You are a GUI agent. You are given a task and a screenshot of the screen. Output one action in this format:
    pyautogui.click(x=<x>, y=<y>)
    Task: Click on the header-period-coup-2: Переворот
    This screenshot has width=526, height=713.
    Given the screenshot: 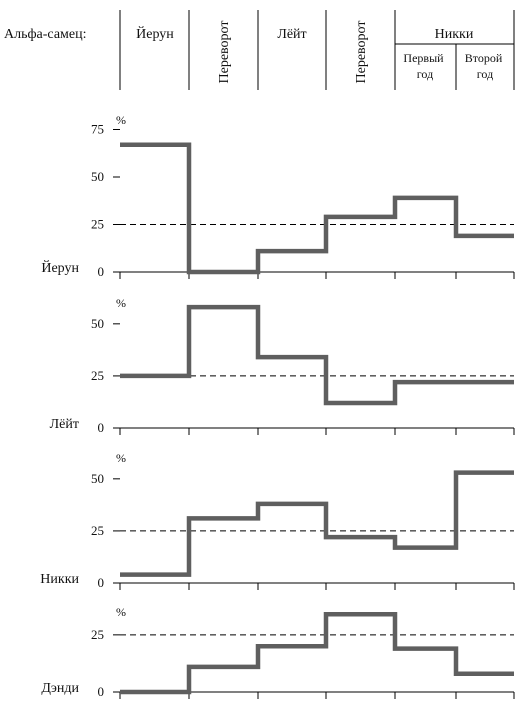 What is the action you would take?
    pyautogui.click(x=361, y=52)
    